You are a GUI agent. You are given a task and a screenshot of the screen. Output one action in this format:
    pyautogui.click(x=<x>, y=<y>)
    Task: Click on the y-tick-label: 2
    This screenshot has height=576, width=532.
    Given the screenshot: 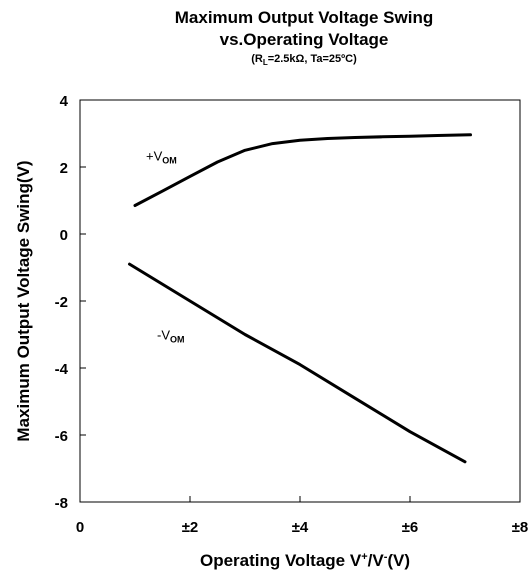 What is the action you would take?
    pyautogui.click(x=64, y=168)
    